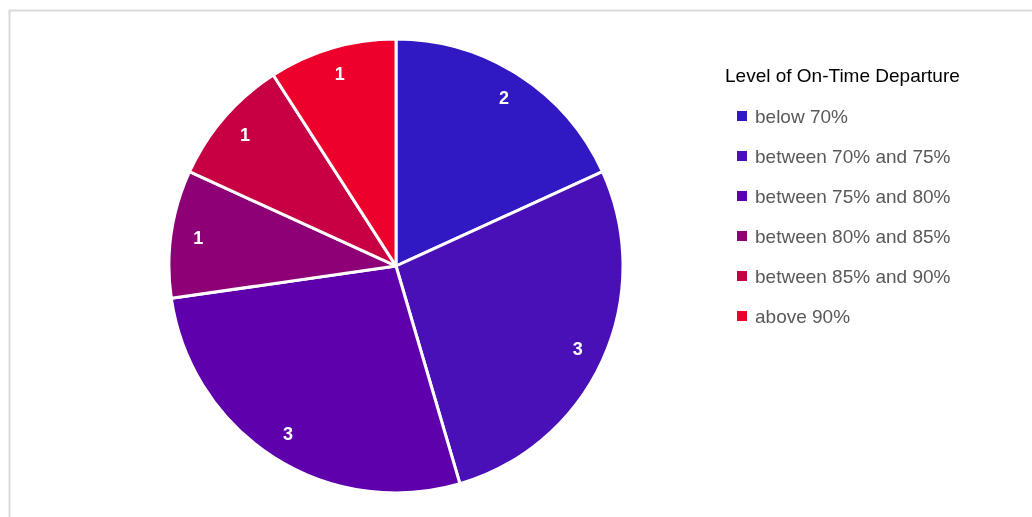 The image size is (1032, 517). Describe the element at coordinates (842, 75) in the screenshot. I see `legend-title: Level of On-Time Departure` at that location.